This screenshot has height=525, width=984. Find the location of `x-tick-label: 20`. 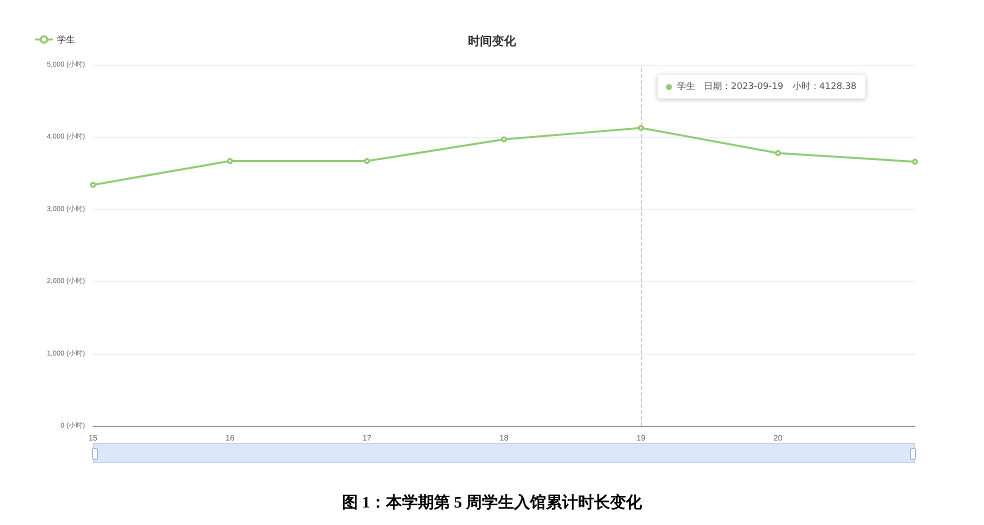

x-tick-label: 20 is located at coordinates (778, 438).